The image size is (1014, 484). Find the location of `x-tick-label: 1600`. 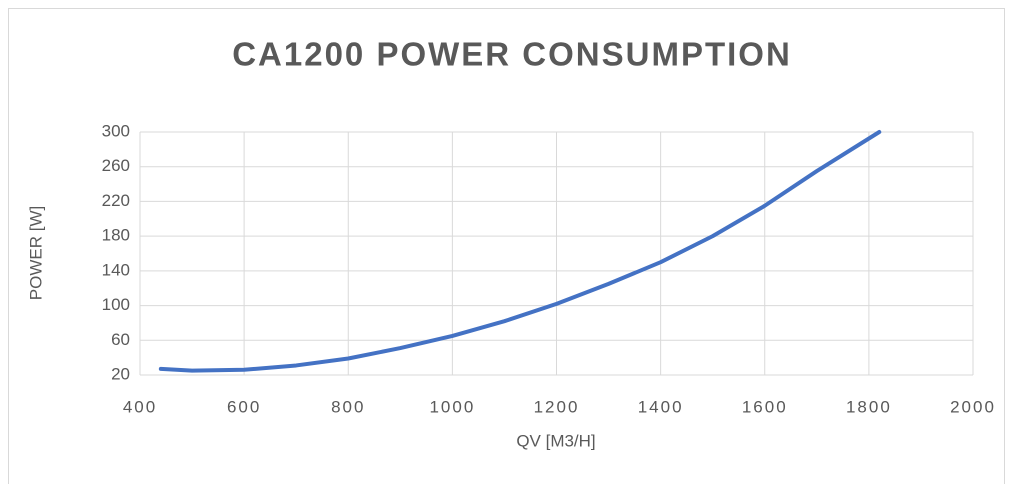

x-tick-label: 1600 is located at coordinates (765, 406).